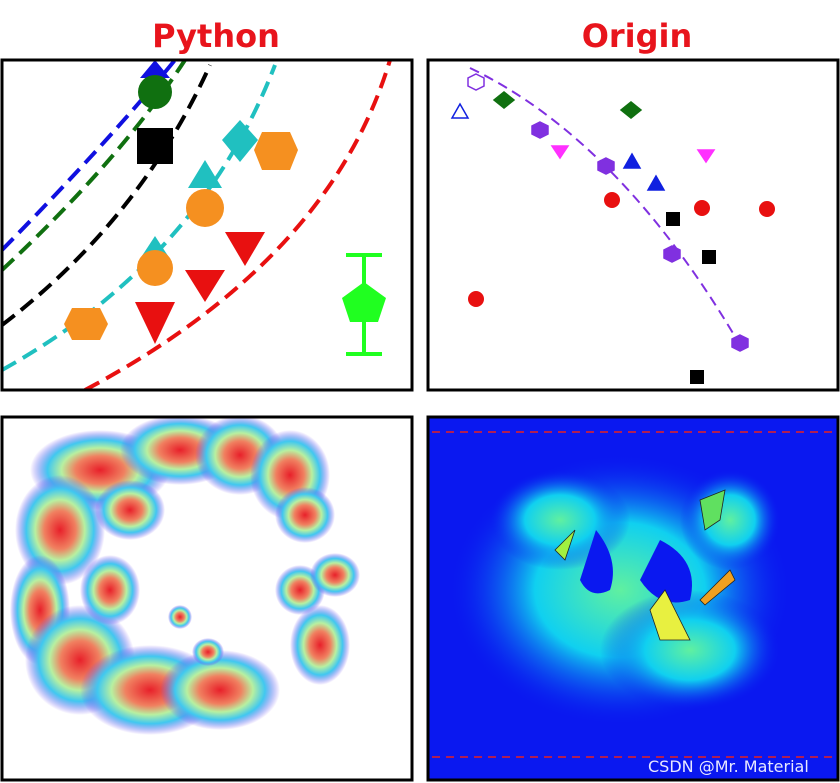 The image size is (840, 783). I want to click on origin-contour, so click(620, 590).